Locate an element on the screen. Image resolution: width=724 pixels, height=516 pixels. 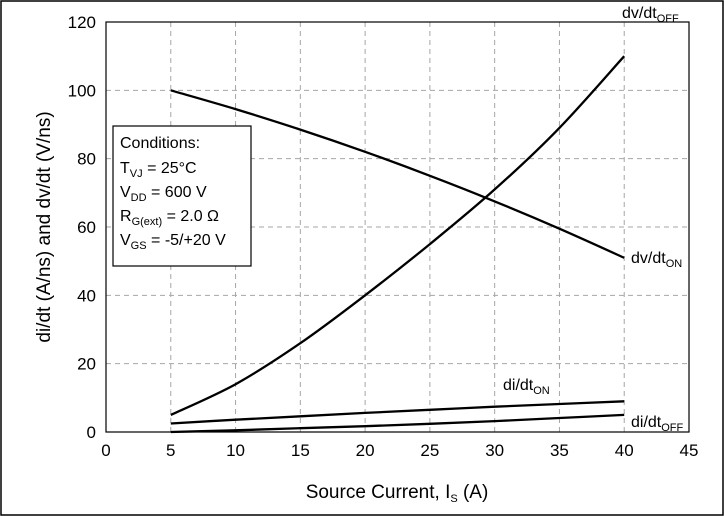
condition-line: RG(ext) = 2.0 Ω is located at coordinates (169, 218).